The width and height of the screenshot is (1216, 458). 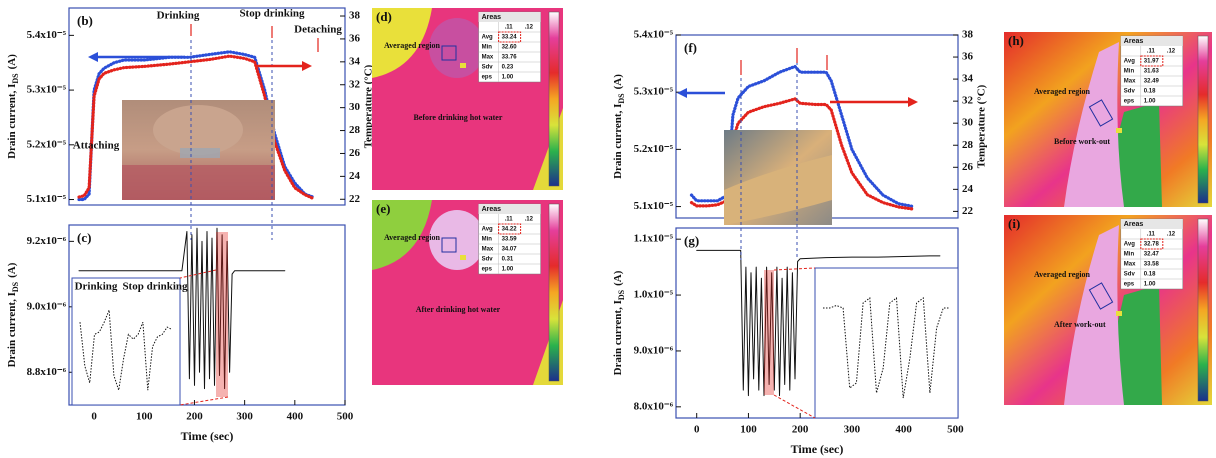 I want to click on inset-line, so click(x=886, y=348).